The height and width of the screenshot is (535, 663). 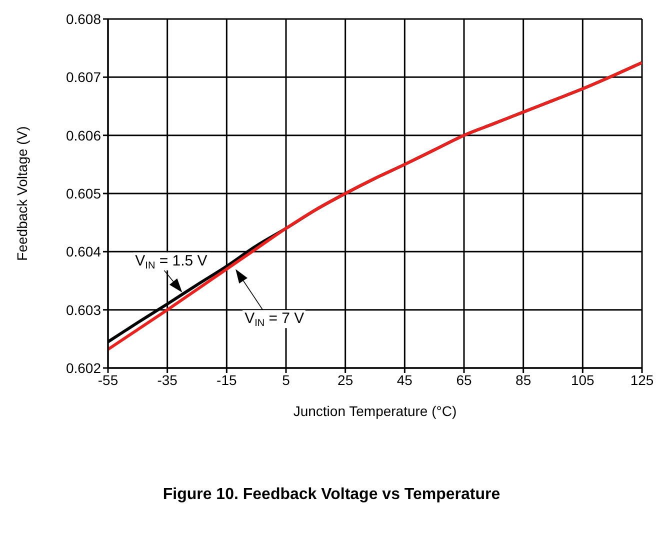 I want to click on x-tick-label: 65, so click(x=464, y=380).